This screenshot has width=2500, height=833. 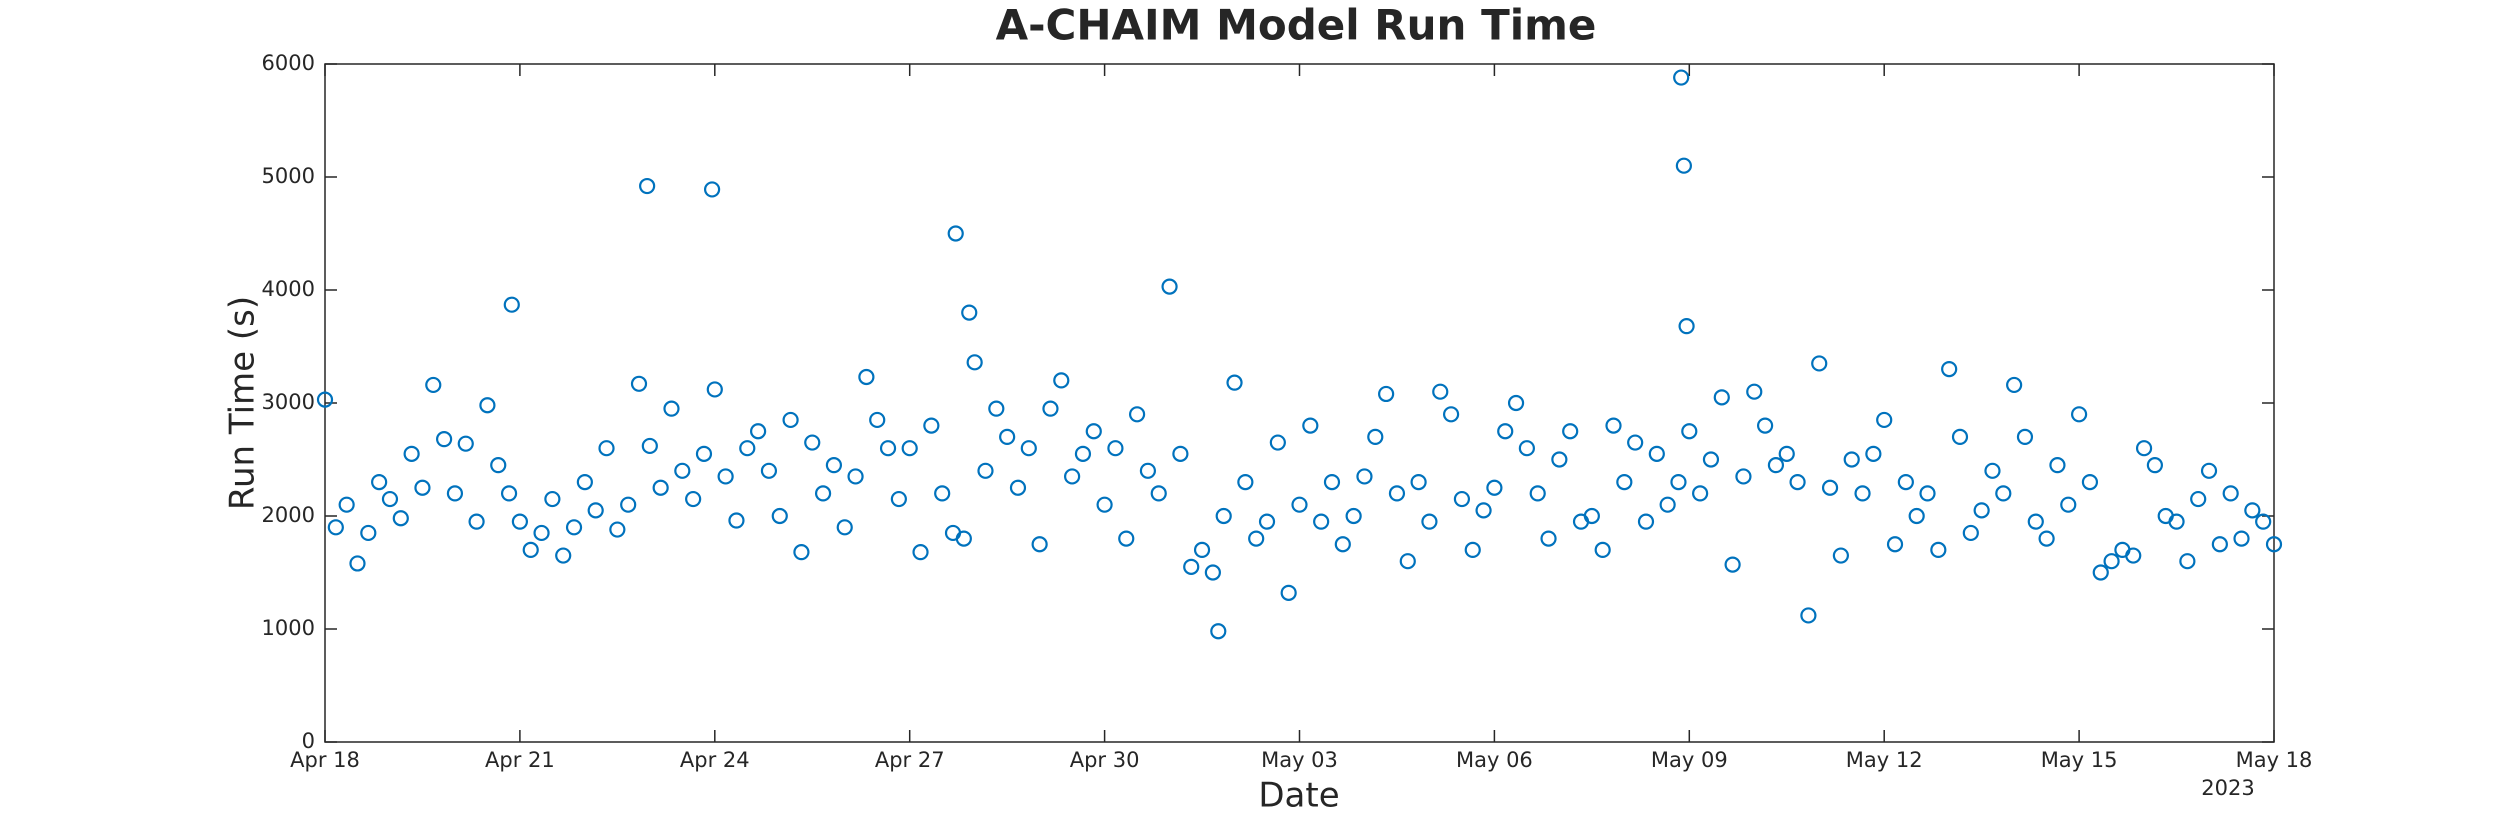 I want to click on x-axis-label: Date, so click(x=1298, y=796).